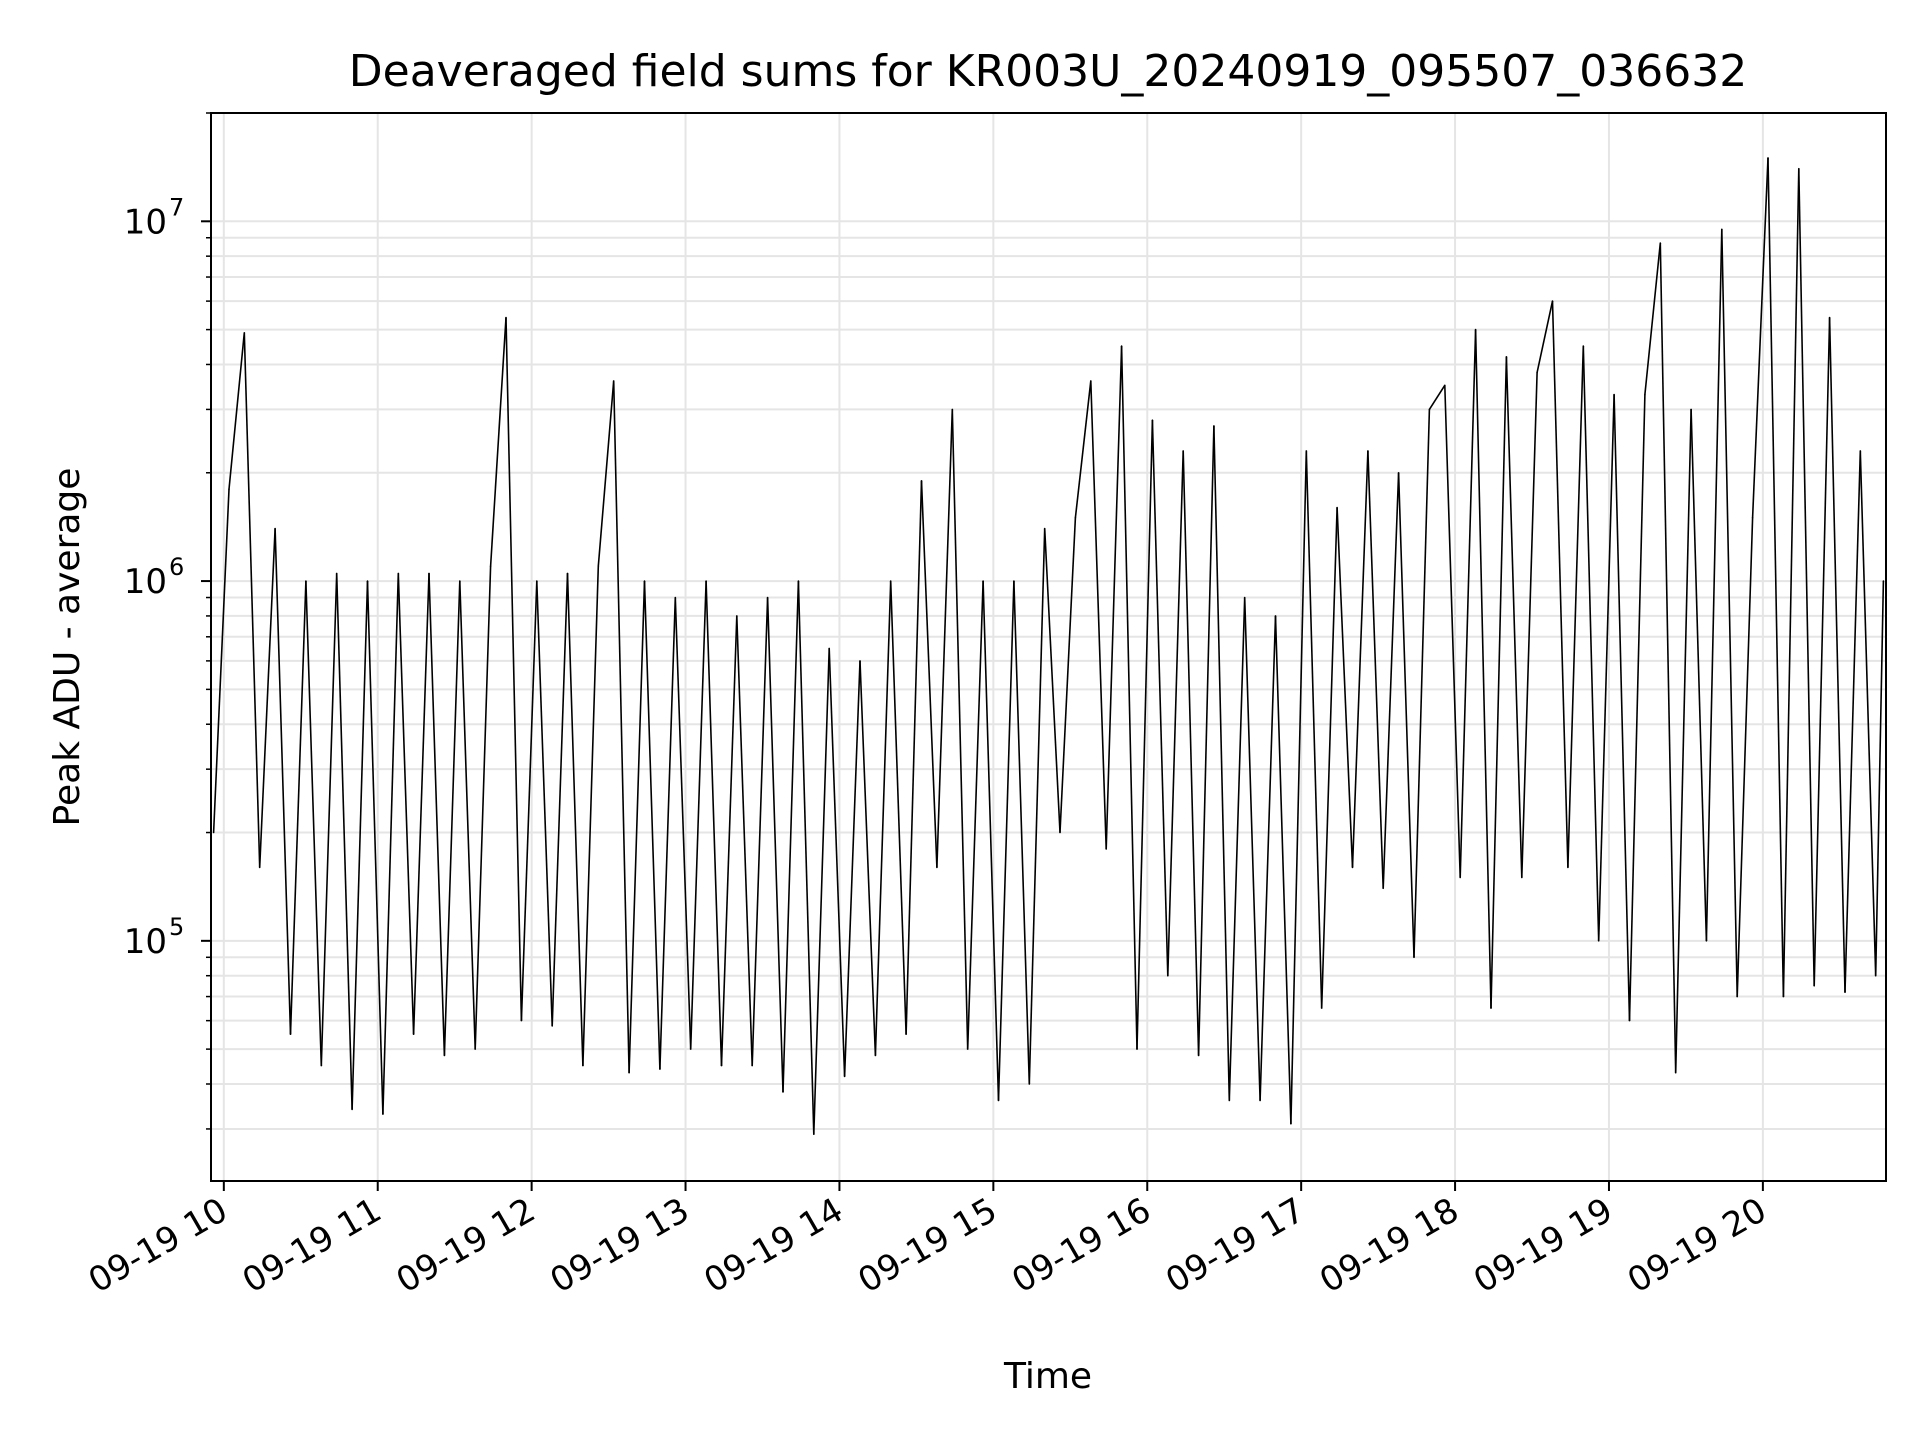 This screenshot has height=1440, width=1920. I want to click on y-tick-label: 10, so click(145, 222).